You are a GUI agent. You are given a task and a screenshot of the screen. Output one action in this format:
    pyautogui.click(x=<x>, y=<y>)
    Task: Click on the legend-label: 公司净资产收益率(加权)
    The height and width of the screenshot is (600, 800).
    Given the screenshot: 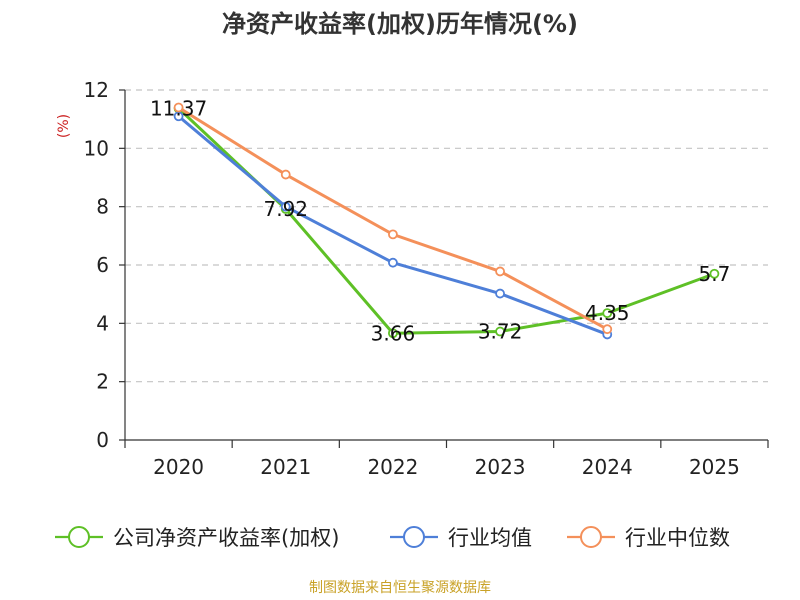 What is the action you would take?
    pyautogui.click(x=226, y=538)
    